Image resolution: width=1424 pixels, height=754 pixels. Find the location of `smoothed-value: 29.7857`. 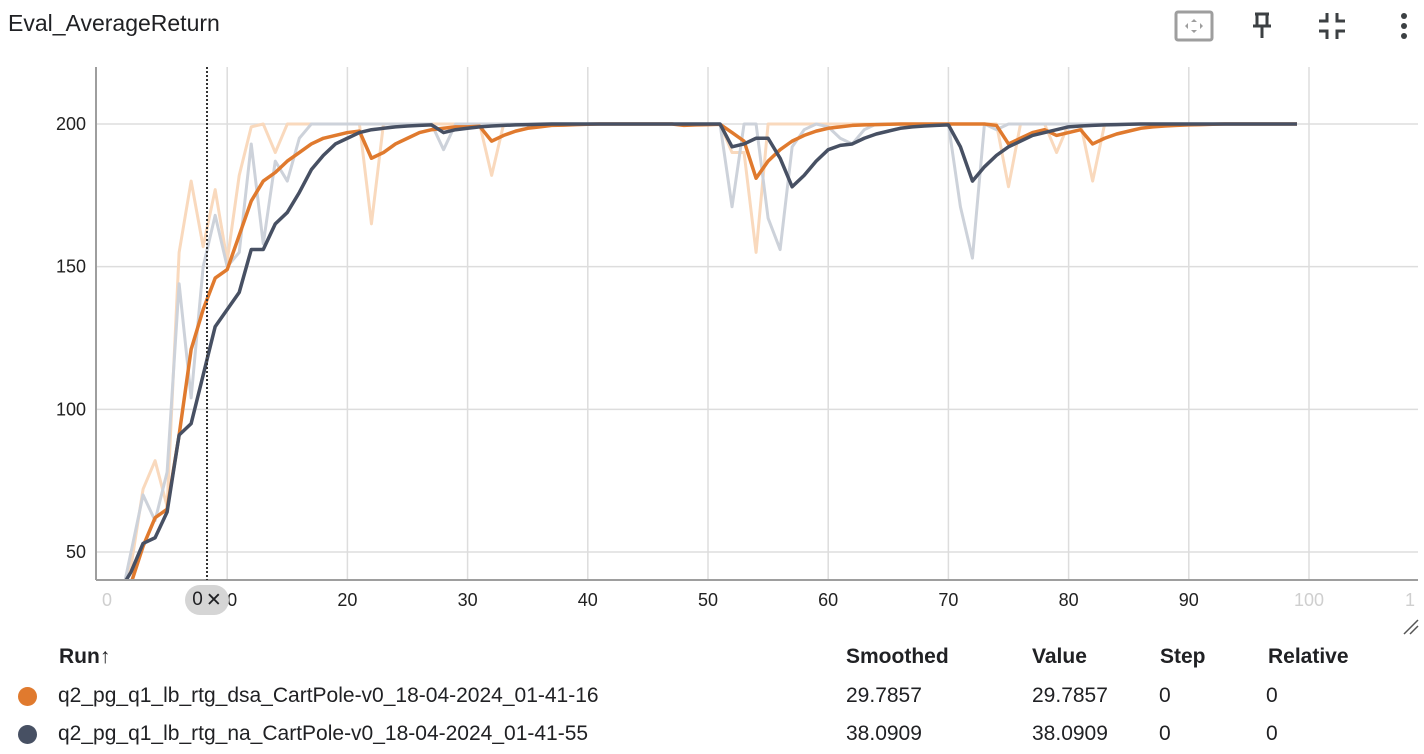

smoothed-value: 29.7857 is located at coordinates (884, 695).